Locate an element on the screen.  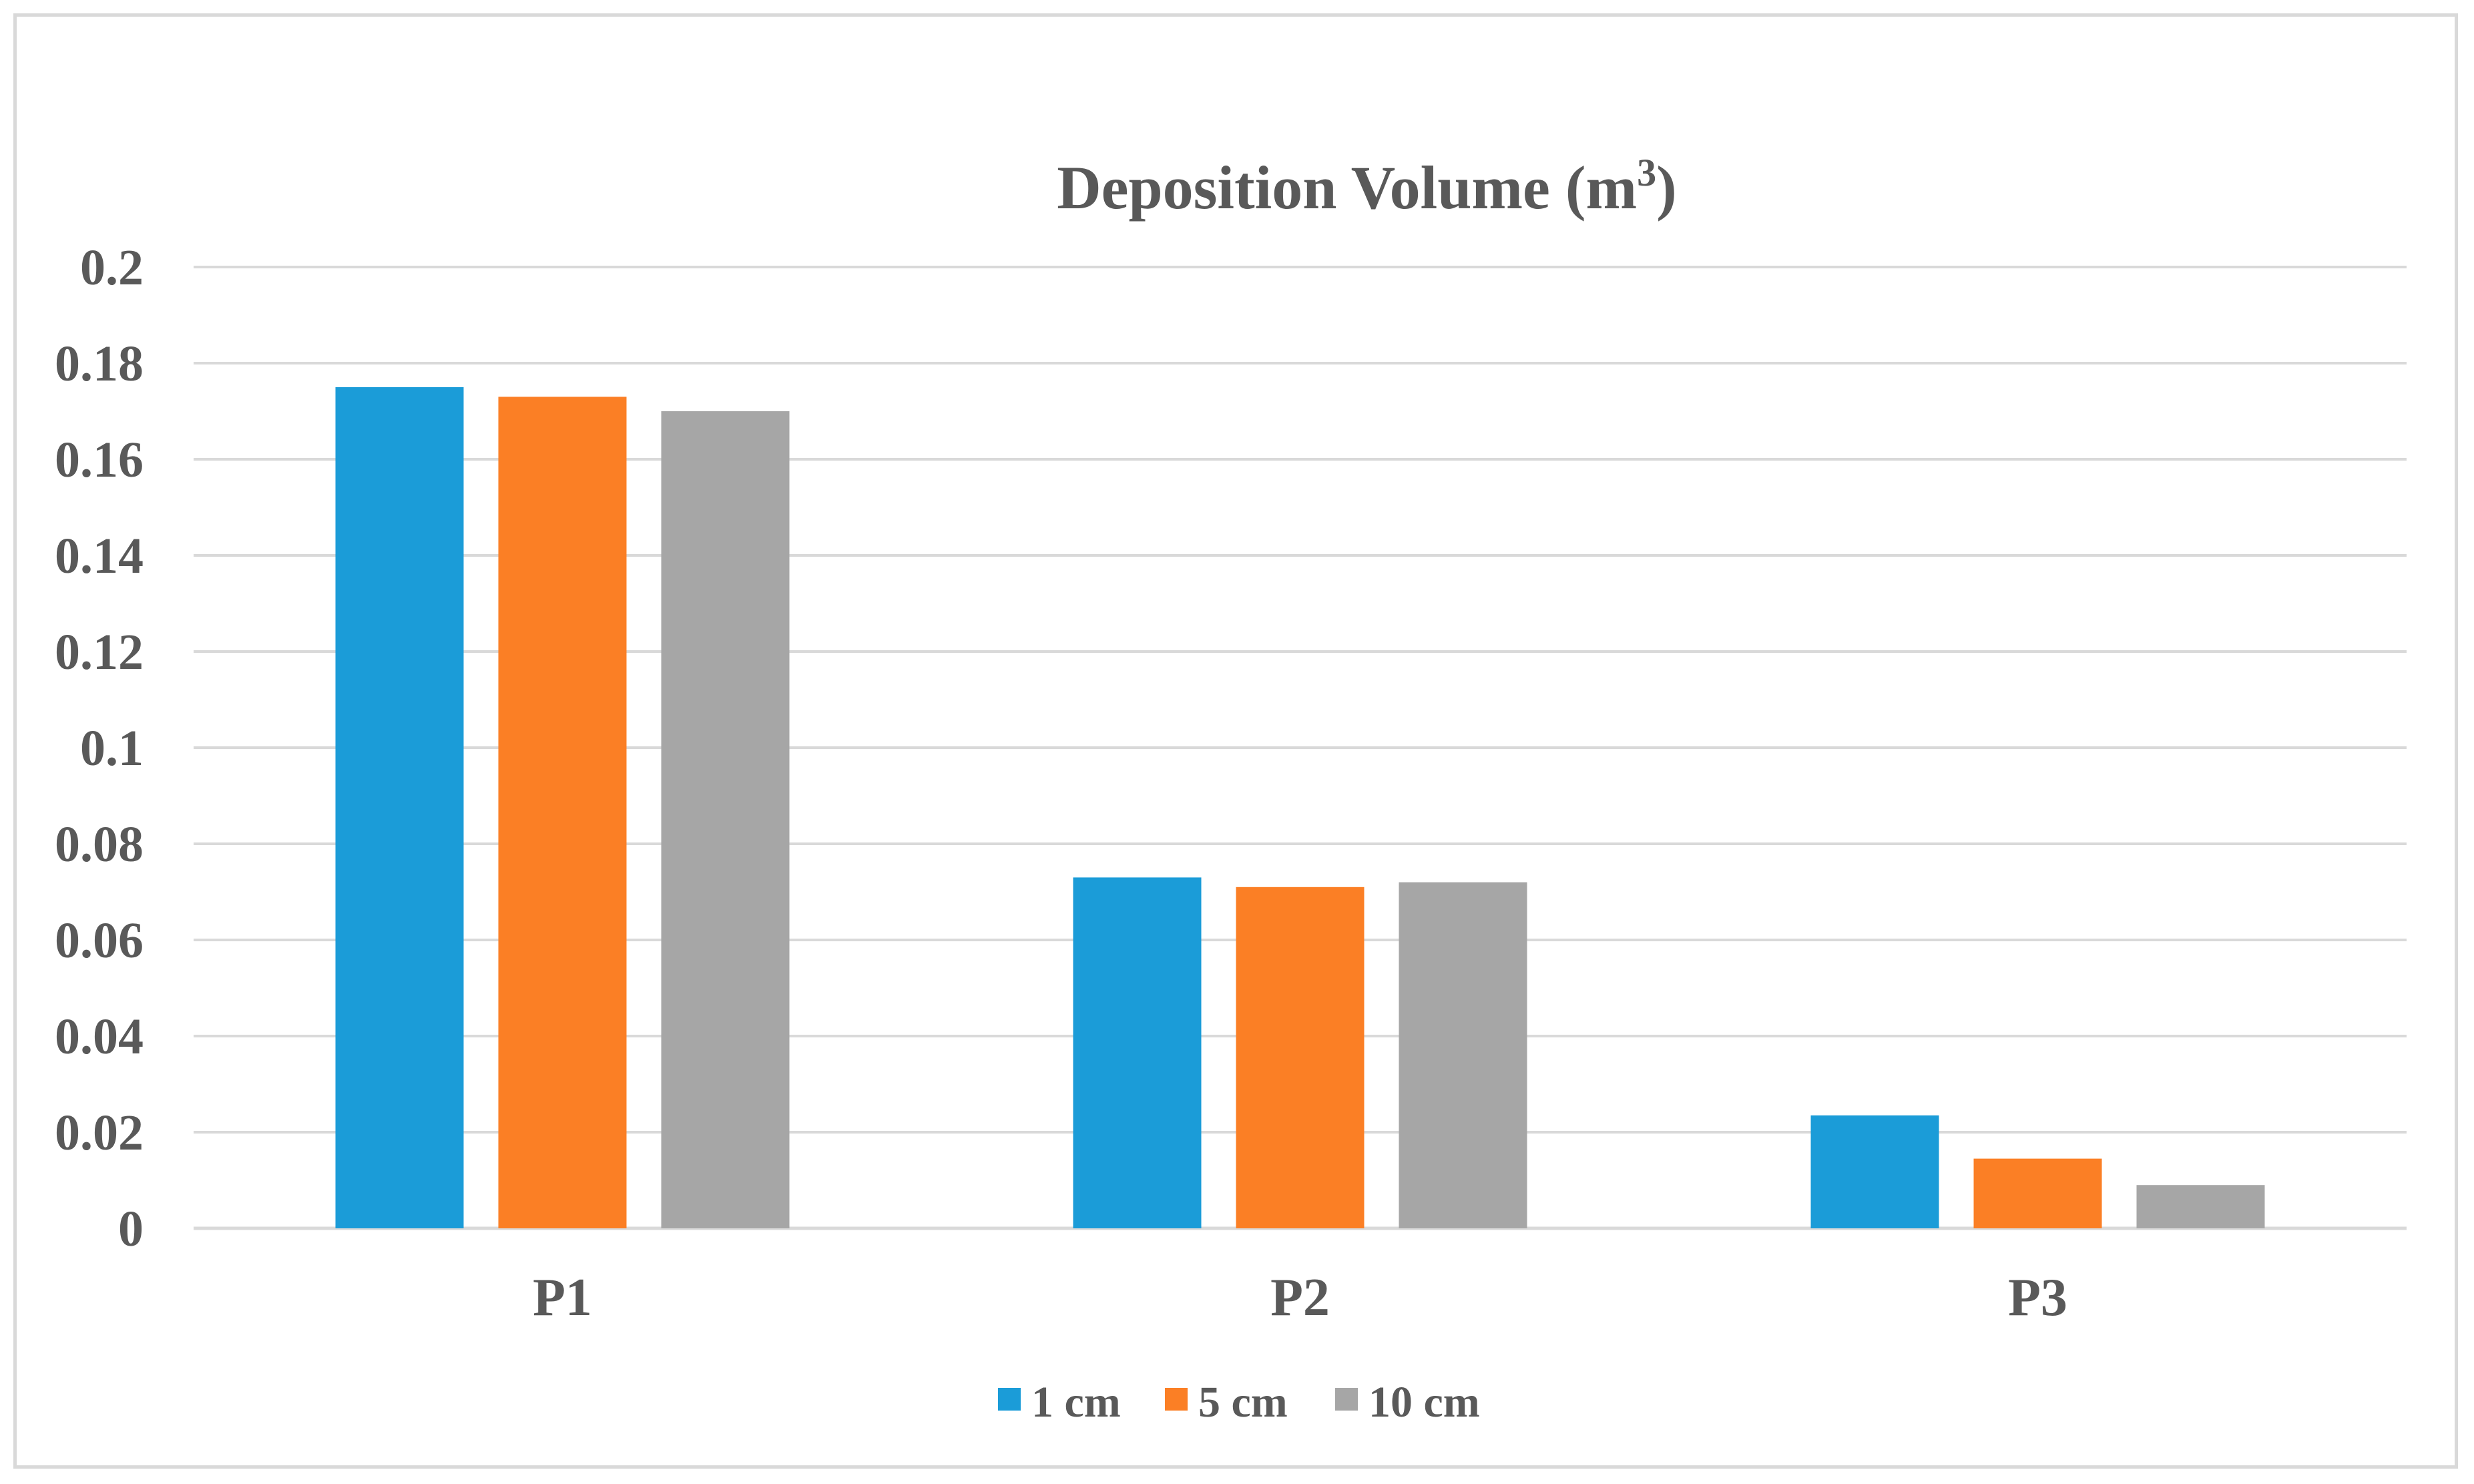
chart-title: Deposition Volume (m3) is located at coordinates (1367, 187).